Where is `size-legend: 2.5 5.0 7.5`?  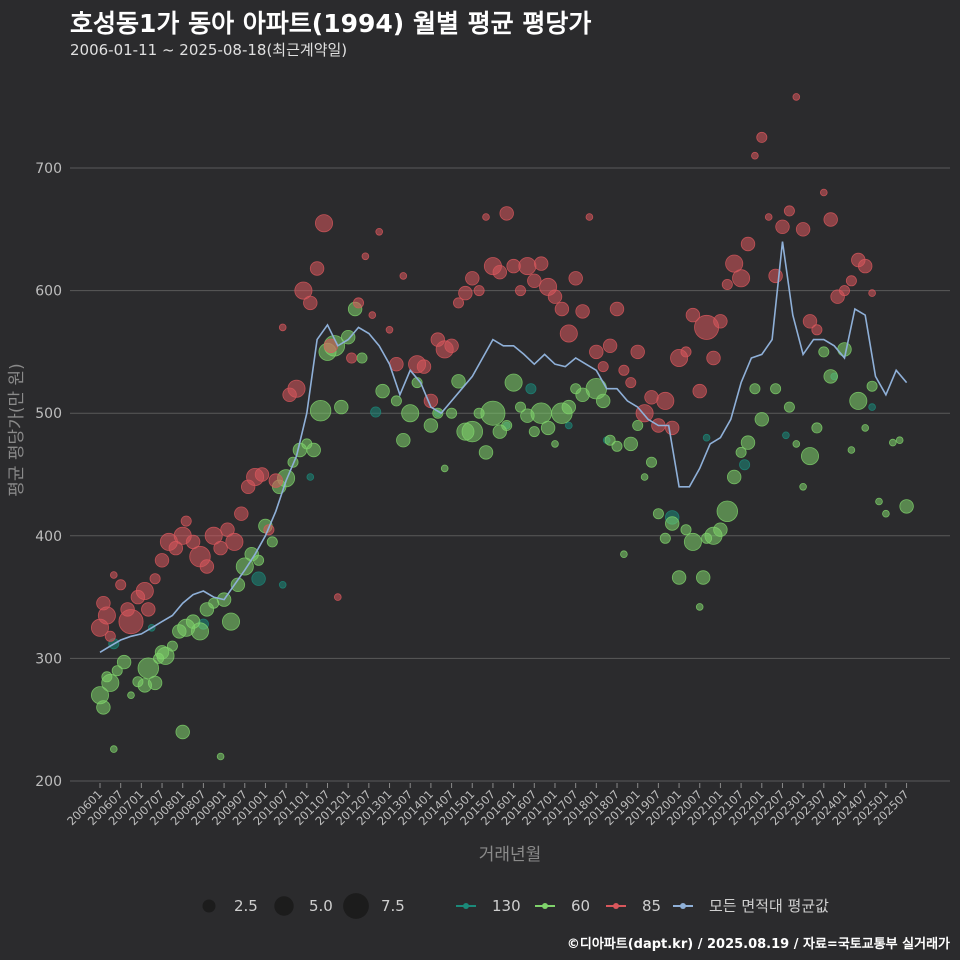 size-legend: 2.5 5.0 7.5 is located at coordinates (303, 906).